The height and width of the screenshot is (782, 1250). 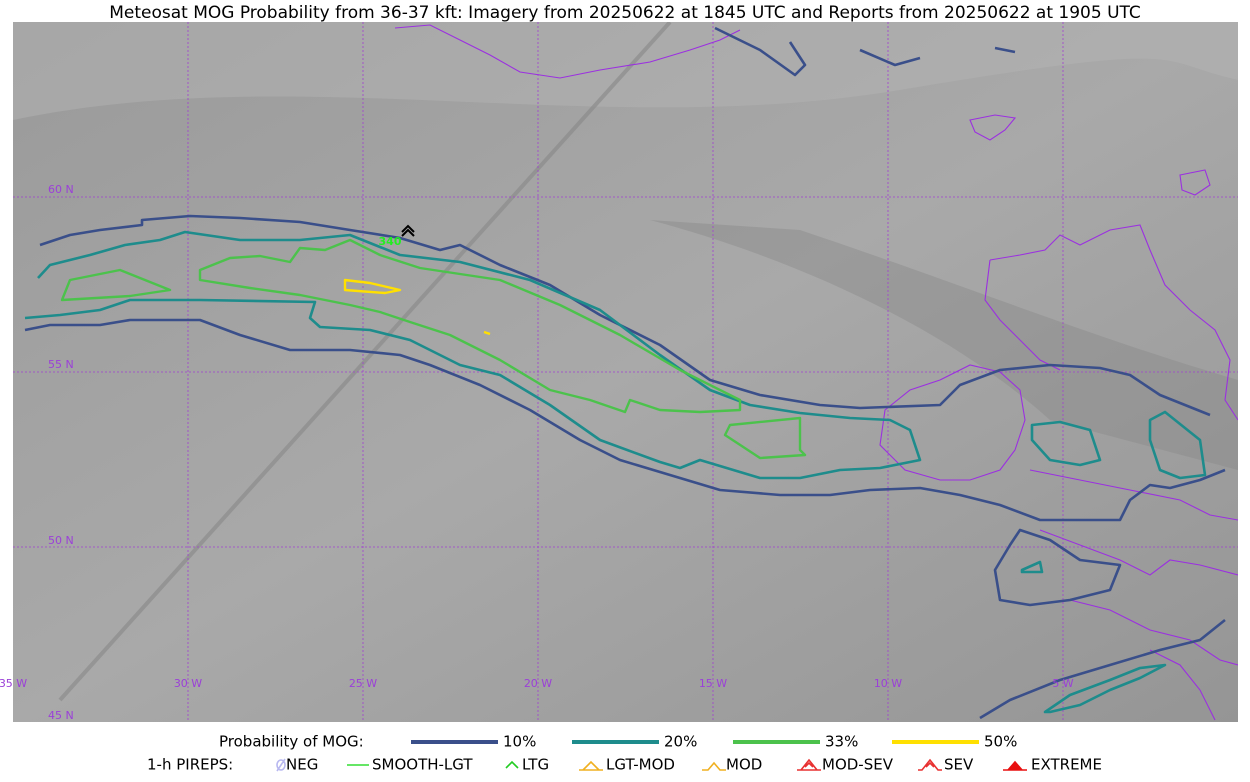 I want to click on legend-label: MOD, so click(x=744, y=765).